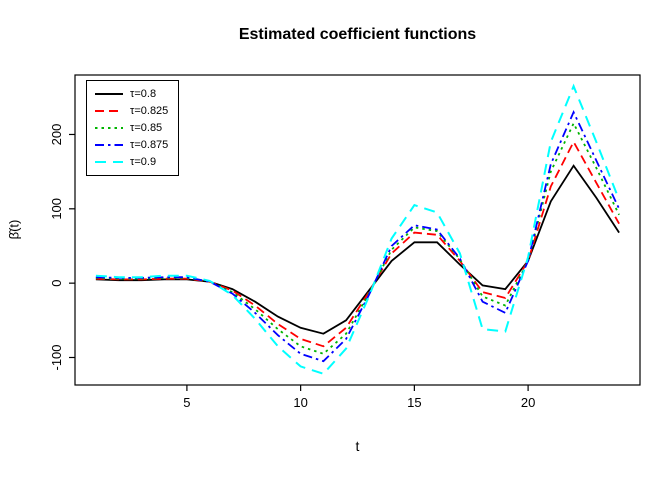 The height and width of the screenshot is (480, 672). Describe the element at coordinates (56, 135) in the screenshot. I see `y-tick-label: 200` at that location.